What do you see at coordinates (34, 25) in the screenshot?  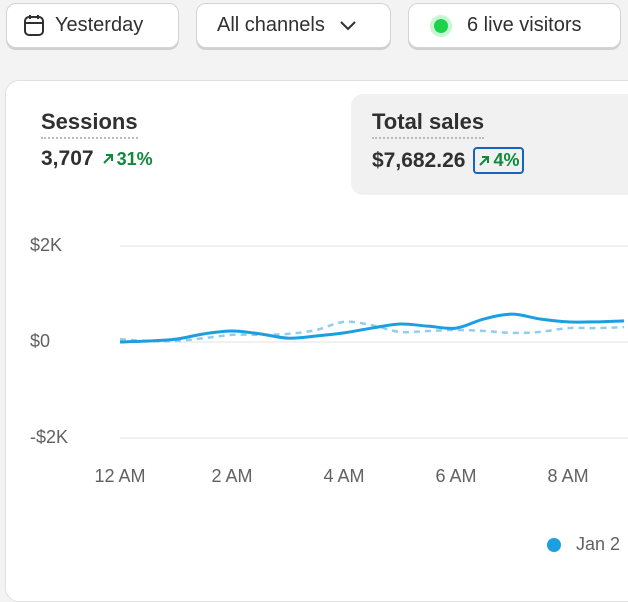 I see `calendar-icon` at bounding box center [34, 25].